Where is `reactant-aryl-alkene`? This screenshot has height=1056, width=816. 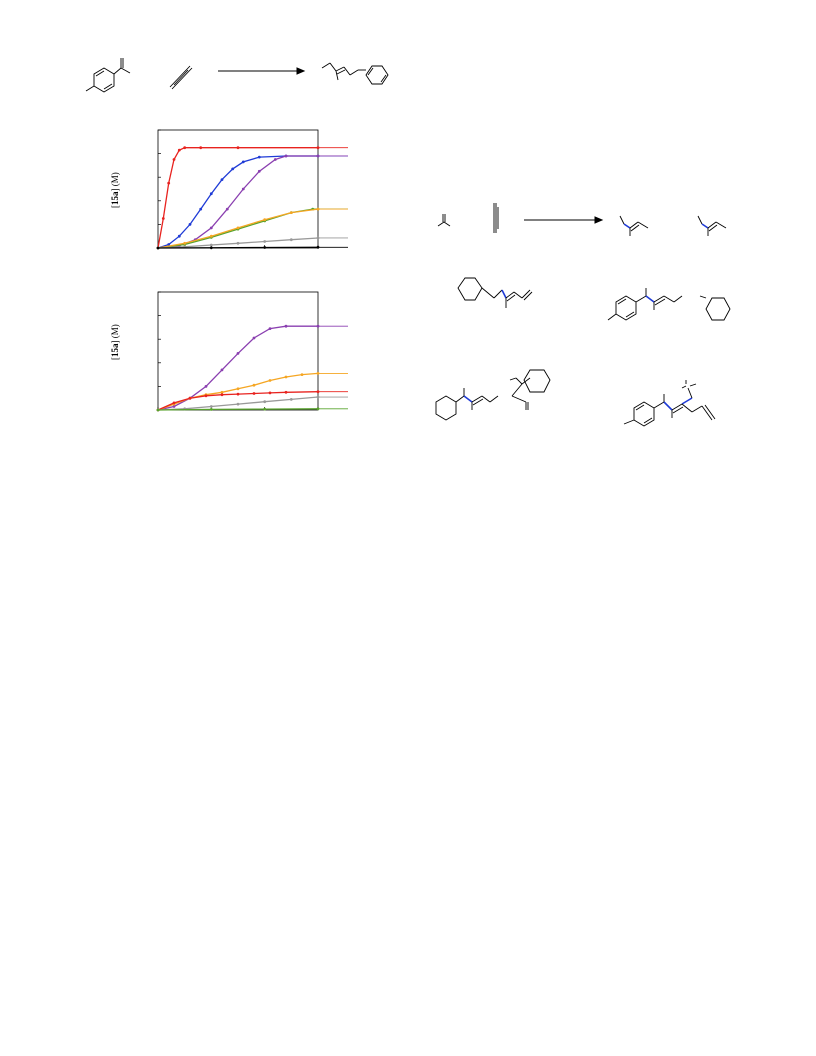
reactant-aryl-alkene is located at coordinates (108, 75).